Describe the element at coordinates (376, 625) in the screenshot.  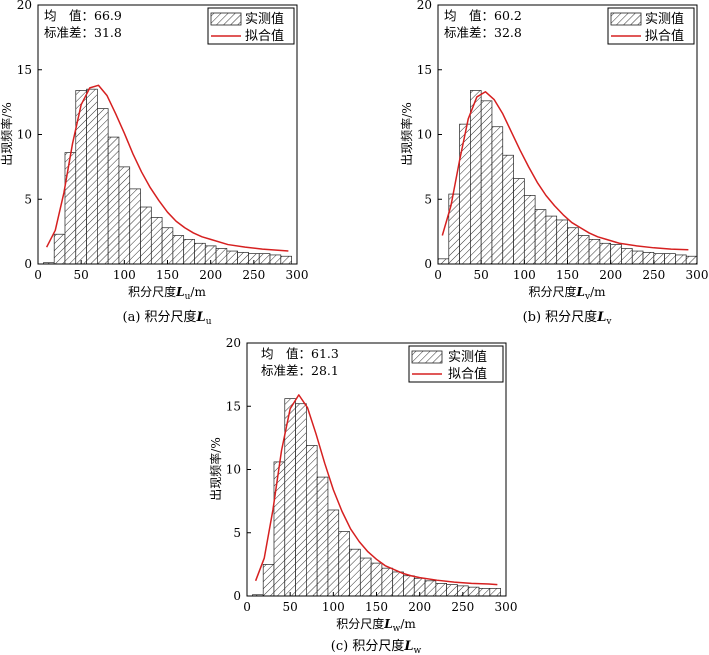
I see `x-axis-label-c: 积分尺度Lw/m` at that location.